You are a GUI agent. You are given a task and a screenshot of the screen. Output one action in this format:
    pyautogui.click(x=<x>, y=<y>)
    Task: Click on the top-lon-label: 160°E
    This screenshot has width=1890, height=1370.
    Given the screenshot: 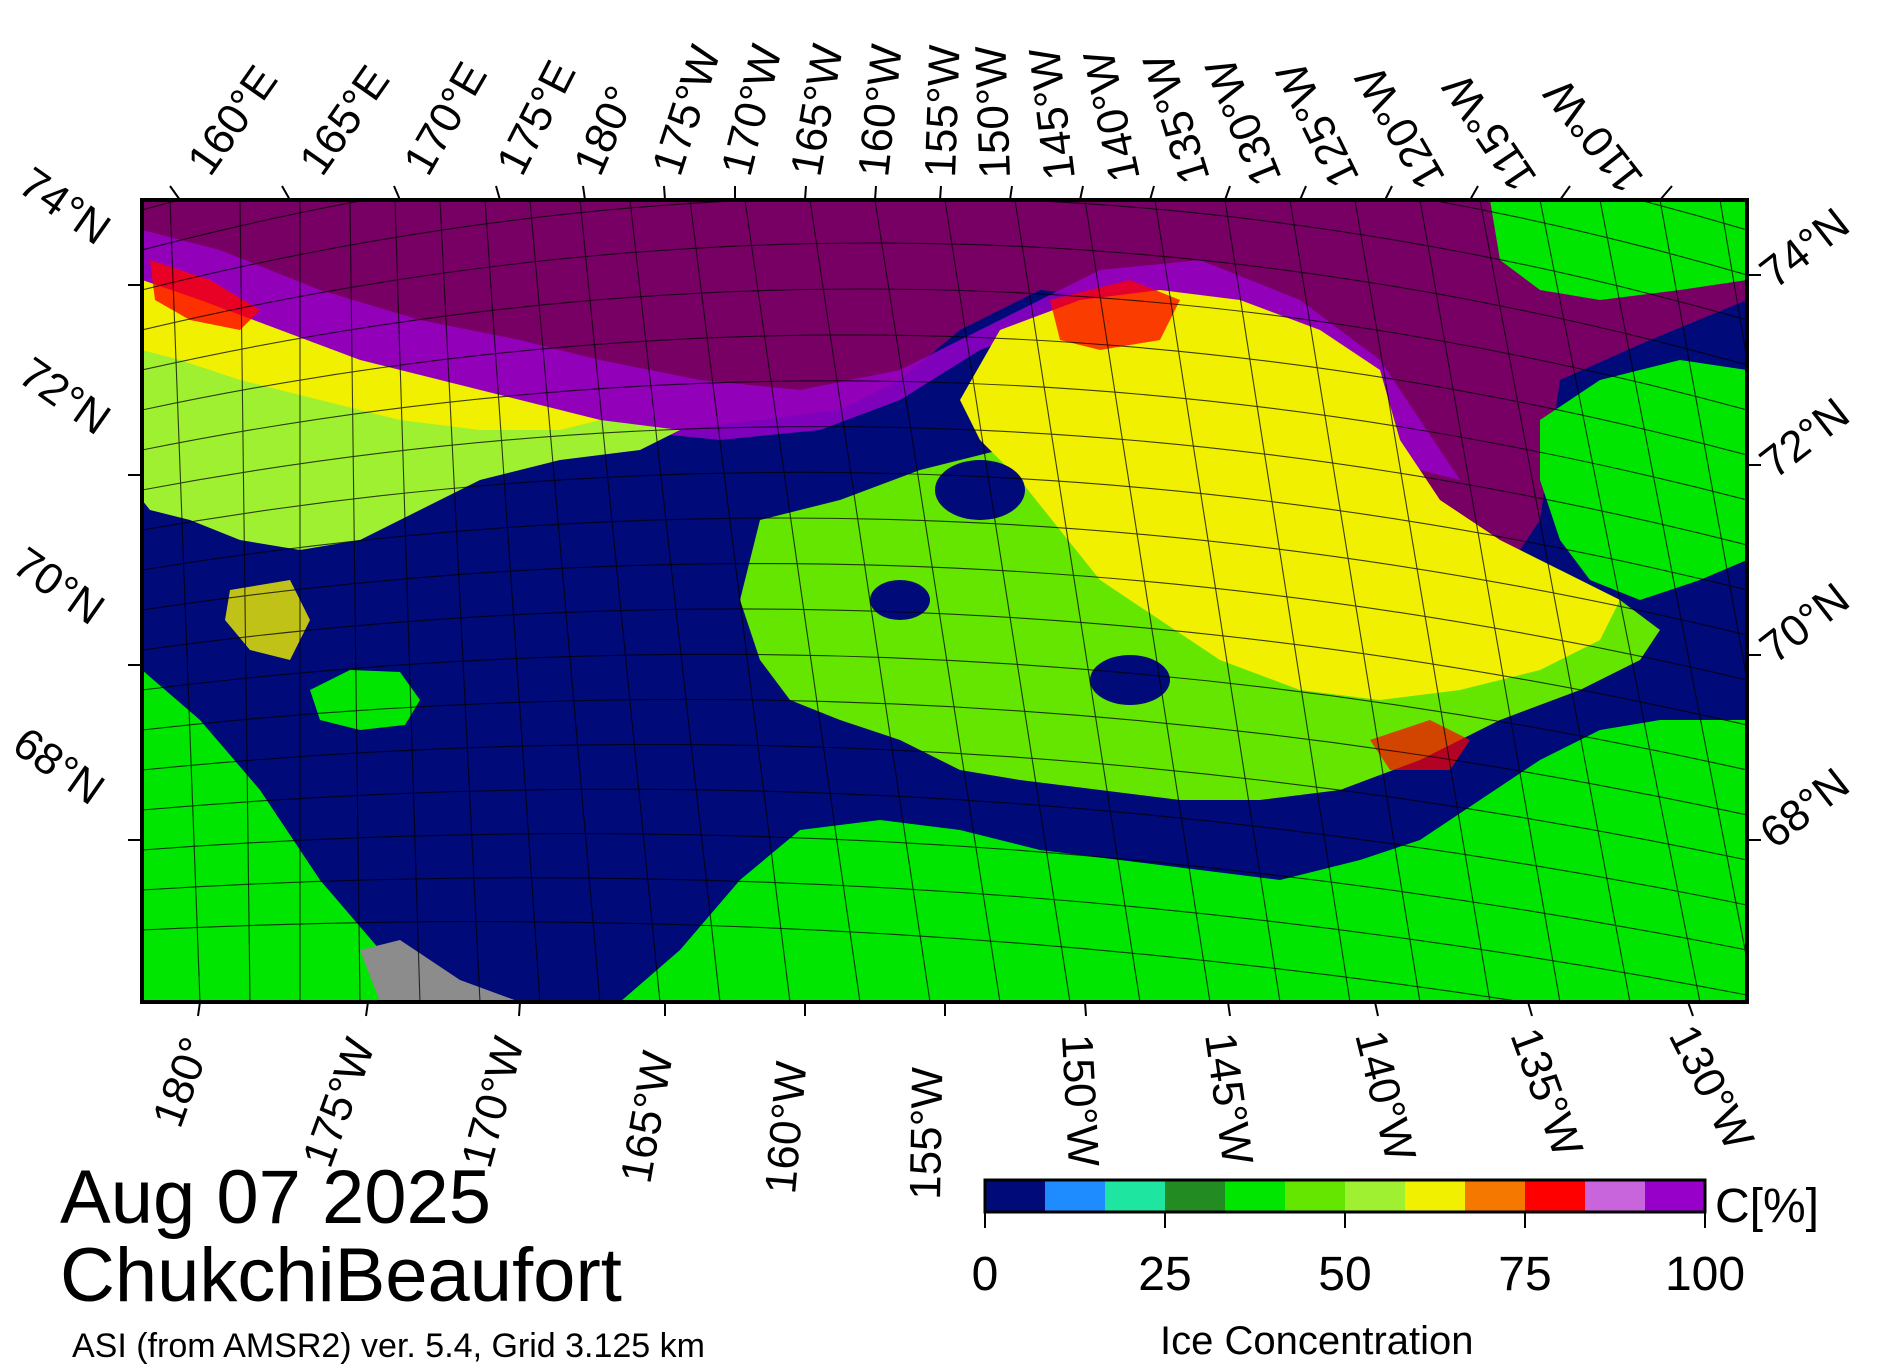 What is the action you would take?
    pyautogui.click(x=232, y=120)
    